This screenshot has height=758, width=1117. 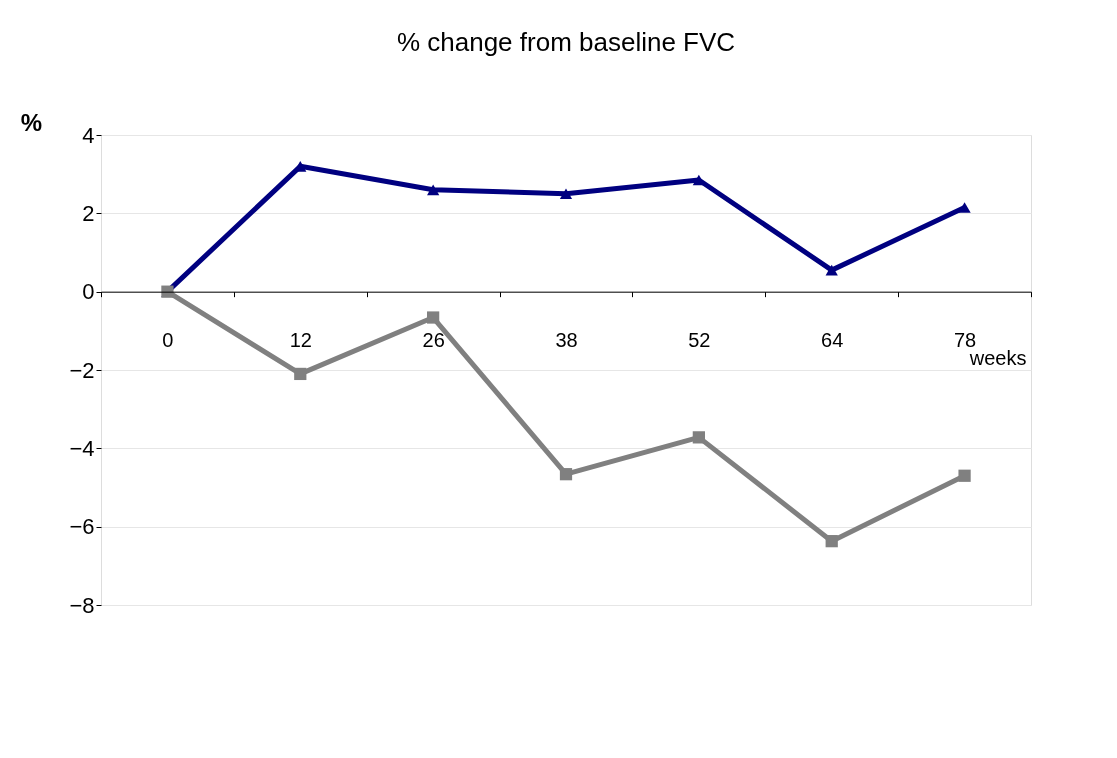 I want to click on x-tick-label: 12, so click(x=300, y=340).